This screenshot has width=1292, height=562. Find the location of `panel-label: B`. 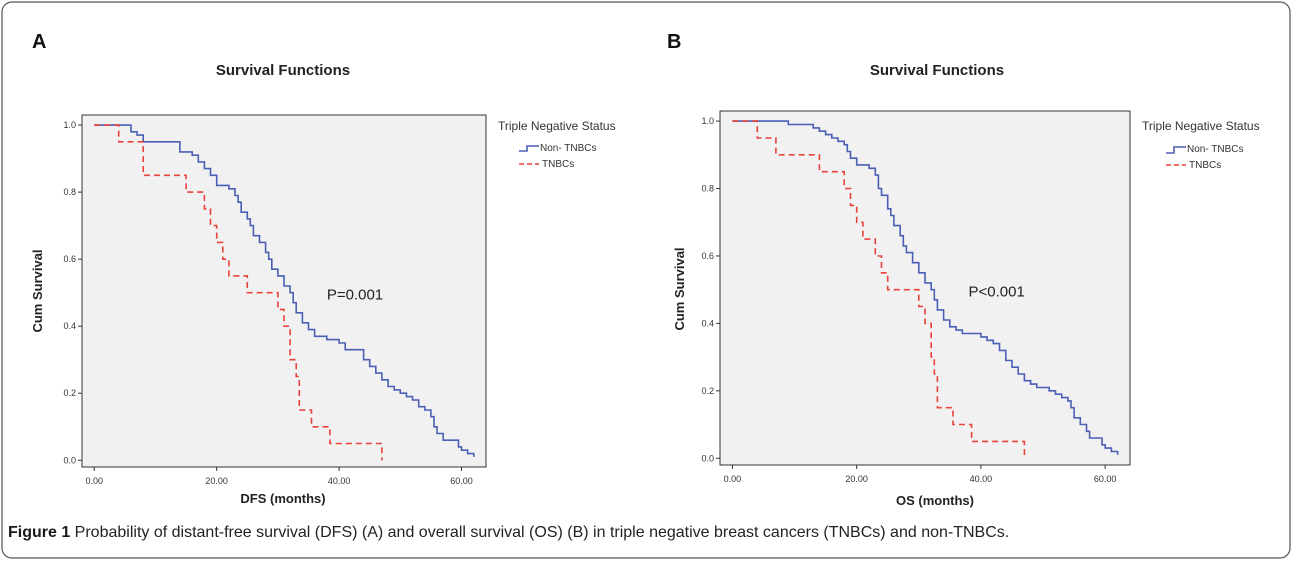

panel-label: B is located at coordinates (674, 42).